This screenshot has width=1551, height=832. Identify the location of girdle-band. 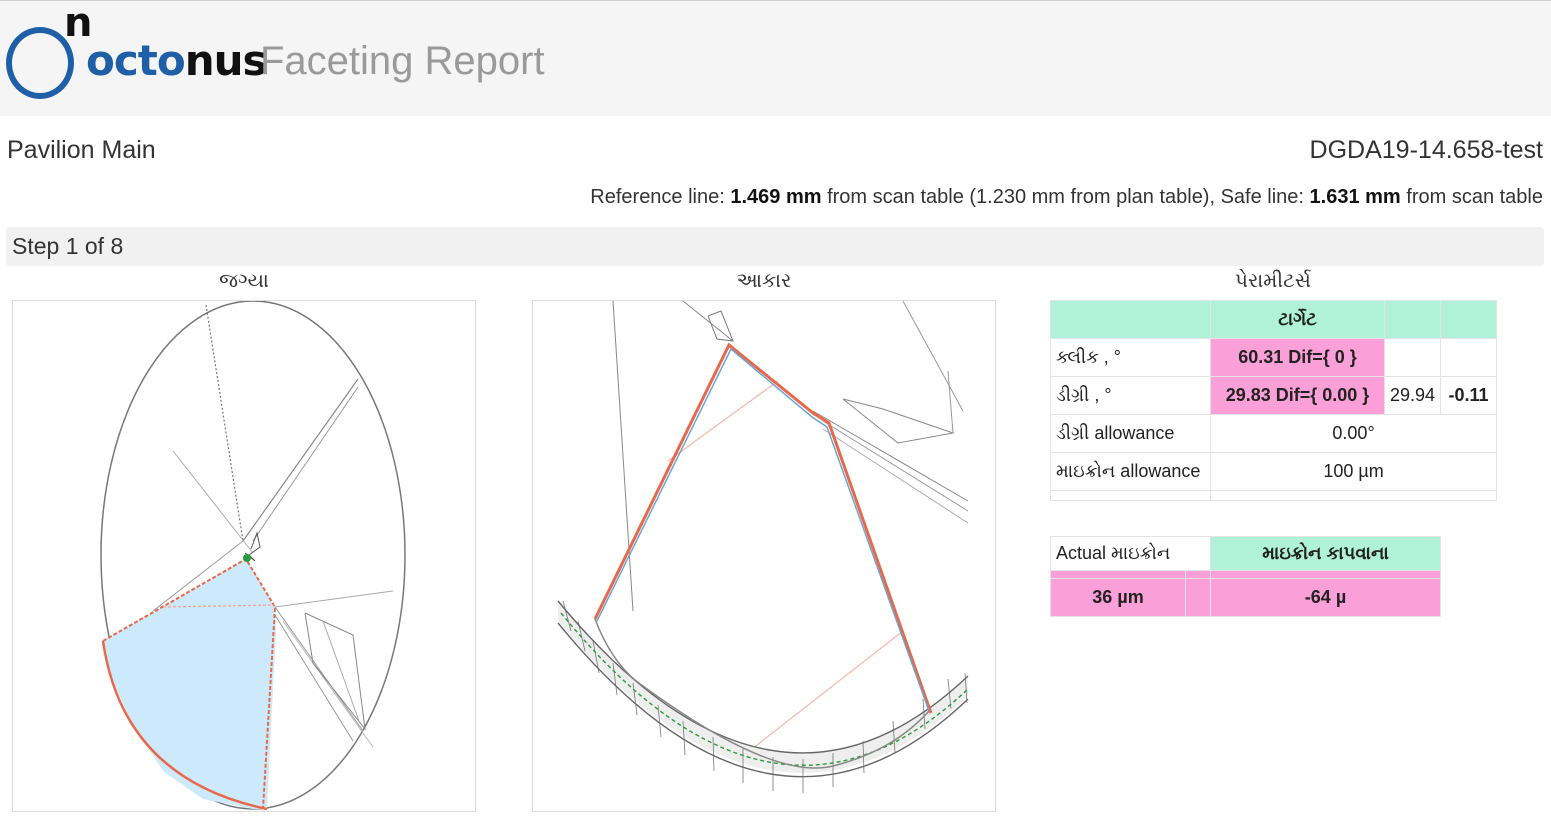
(763, 687).